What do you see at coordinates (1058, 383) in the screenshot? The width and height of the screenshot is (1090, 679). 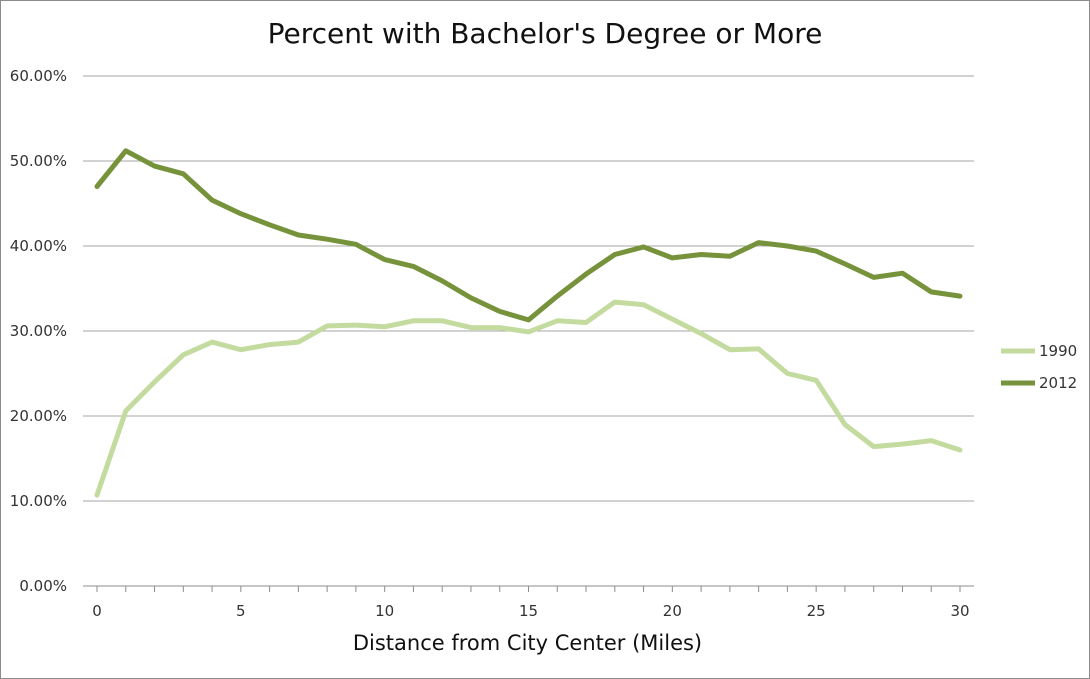 I see `legend-label-2012: 2012` at bounding box center [1058, 383].